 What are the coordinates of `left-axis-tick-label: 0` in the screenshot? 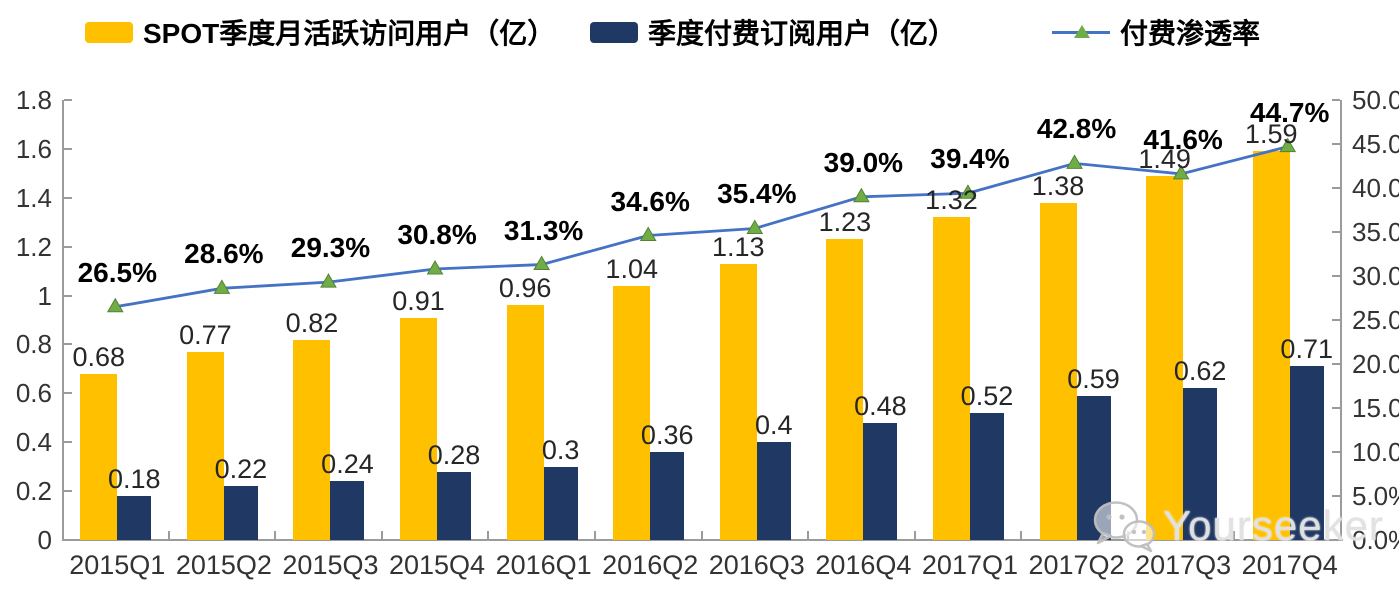 It's located at (44, 540).